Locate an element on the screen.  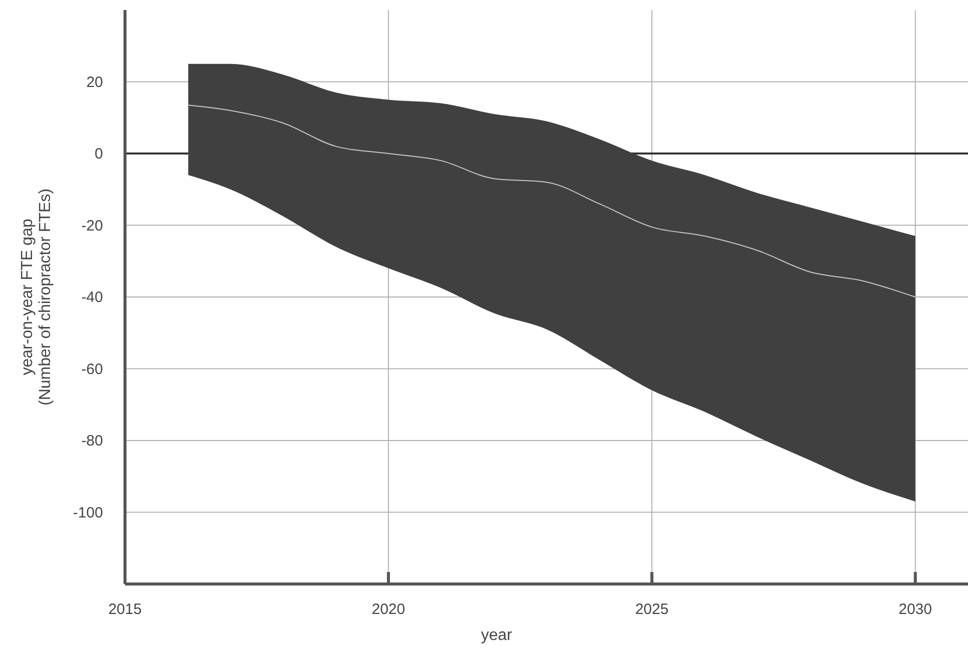
x-tick-label: 2020 is located at coordinates (389, 609).